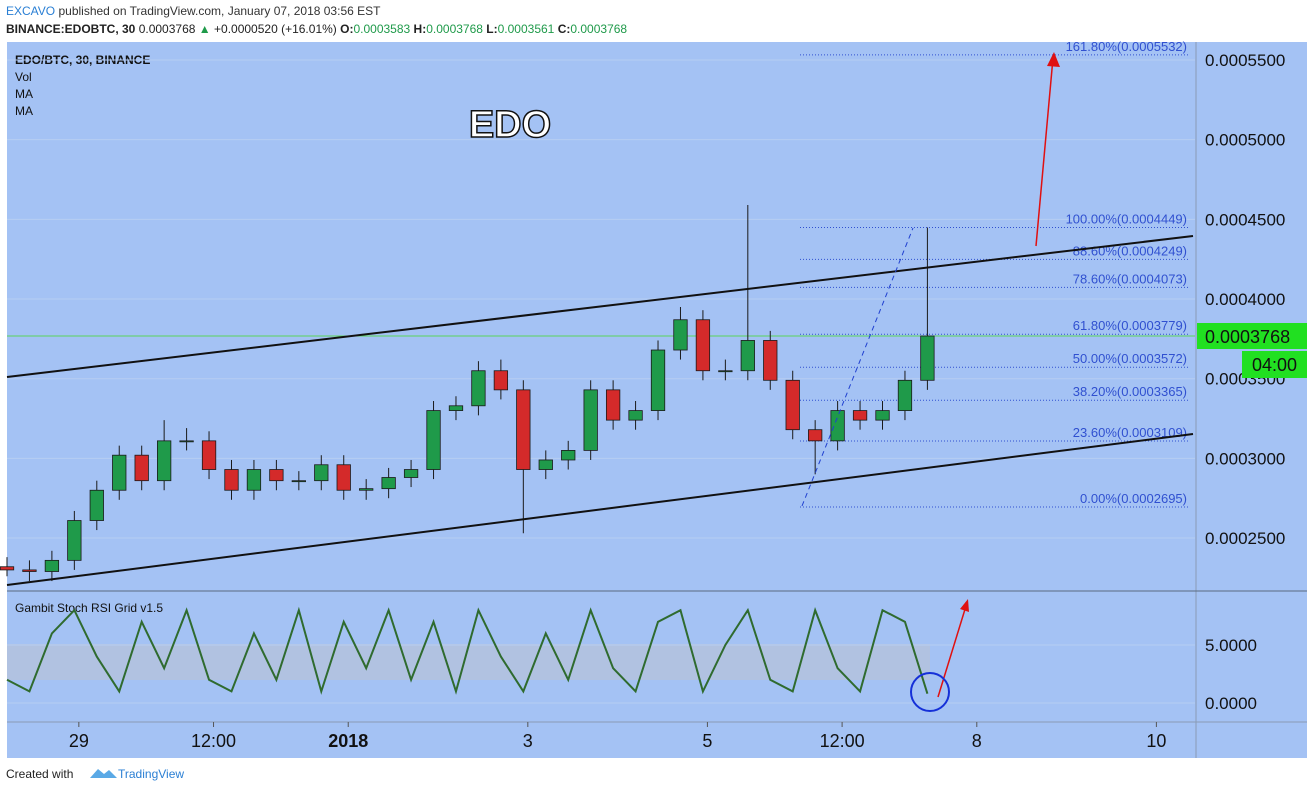 Image resolution: width=1313 pixels, height=791 pixels. What do you see at coordinates (930, 692) in the screenshot?
I see `highlight-circle` at bounding box center [930, 692].